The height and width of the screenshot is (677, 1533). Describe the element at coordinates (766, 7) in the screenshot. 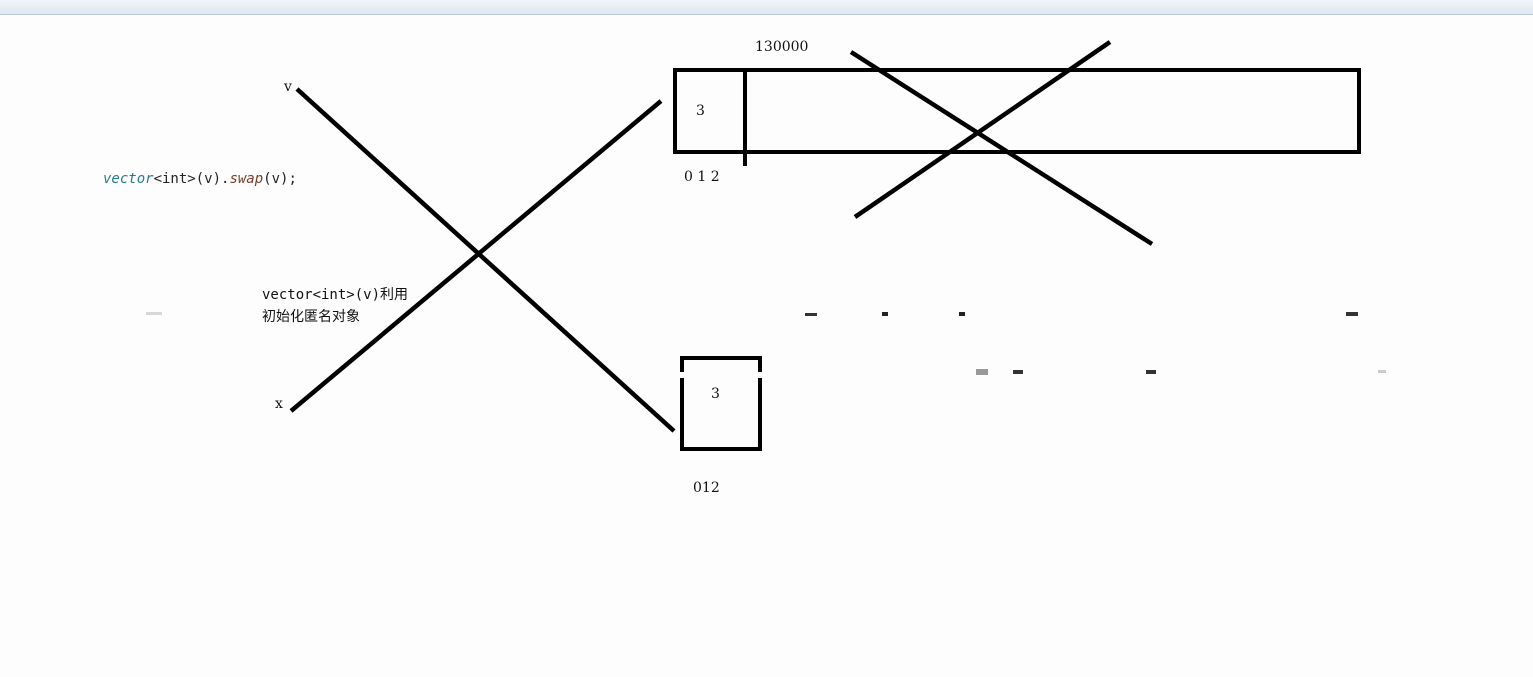

I see `window-top-bar` at that location.